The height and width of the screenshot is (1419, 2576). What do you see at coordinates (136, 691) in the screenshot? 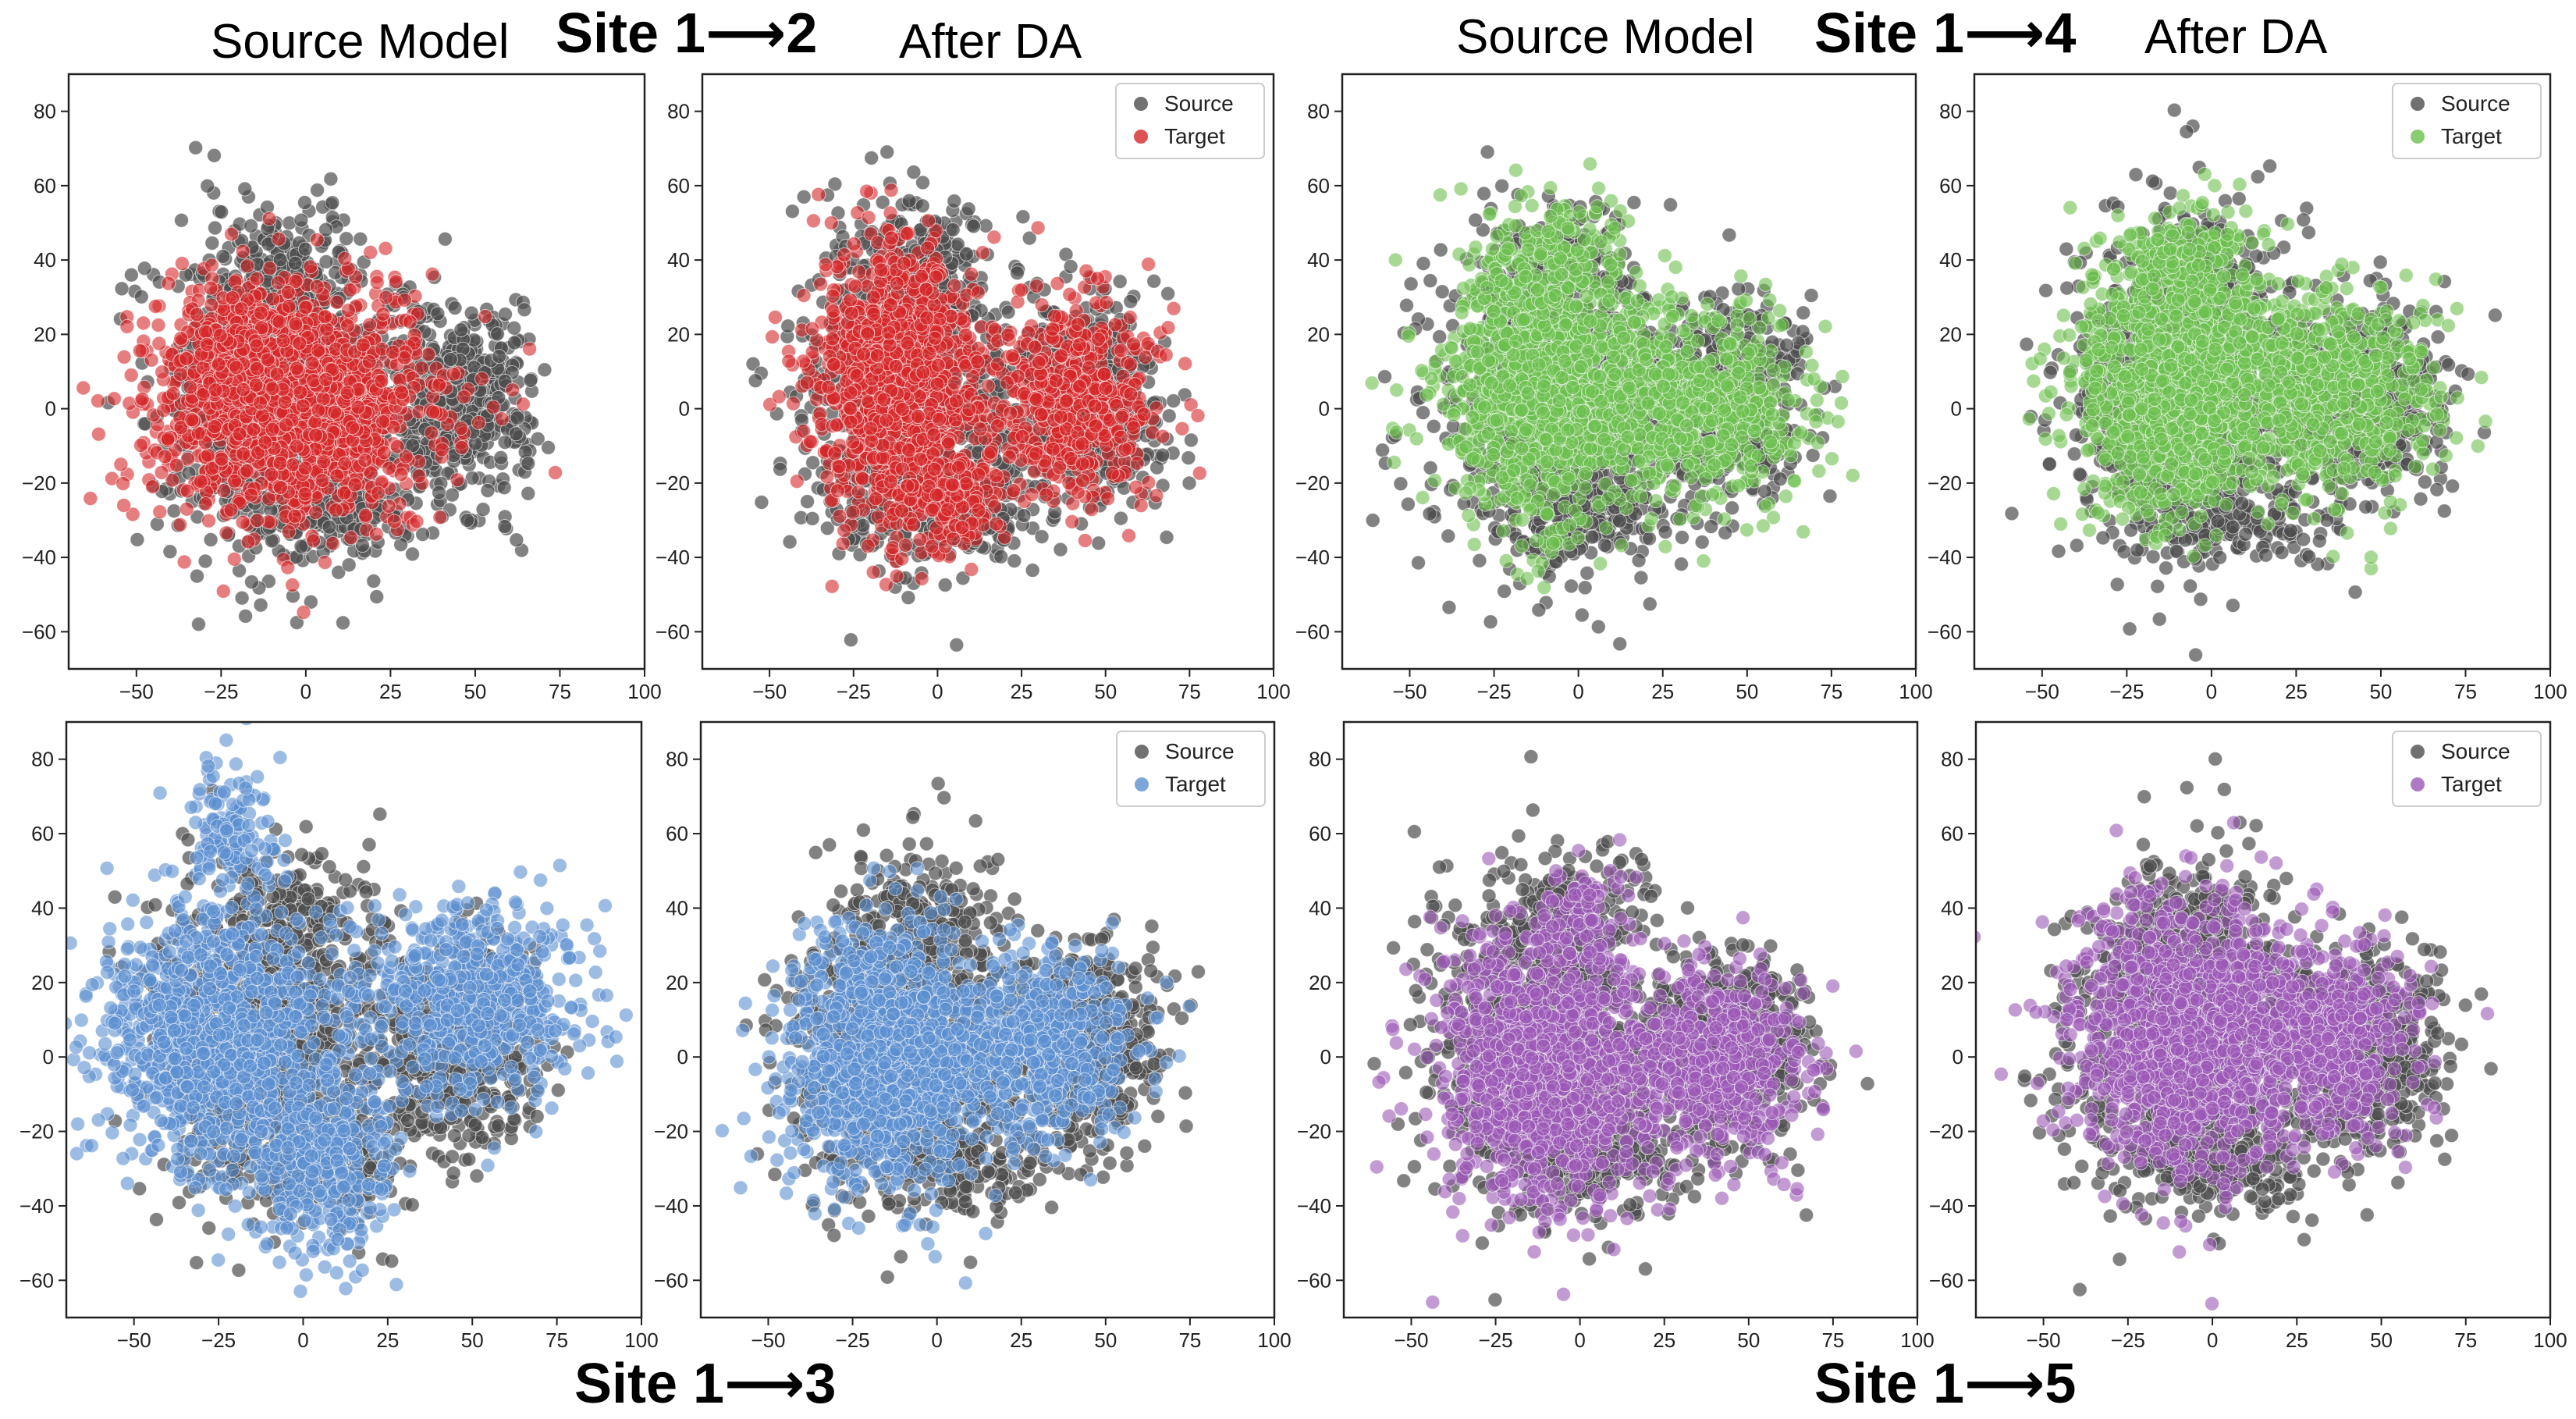
I see `x-tick-label: −50` at bounding box center [136, 691].